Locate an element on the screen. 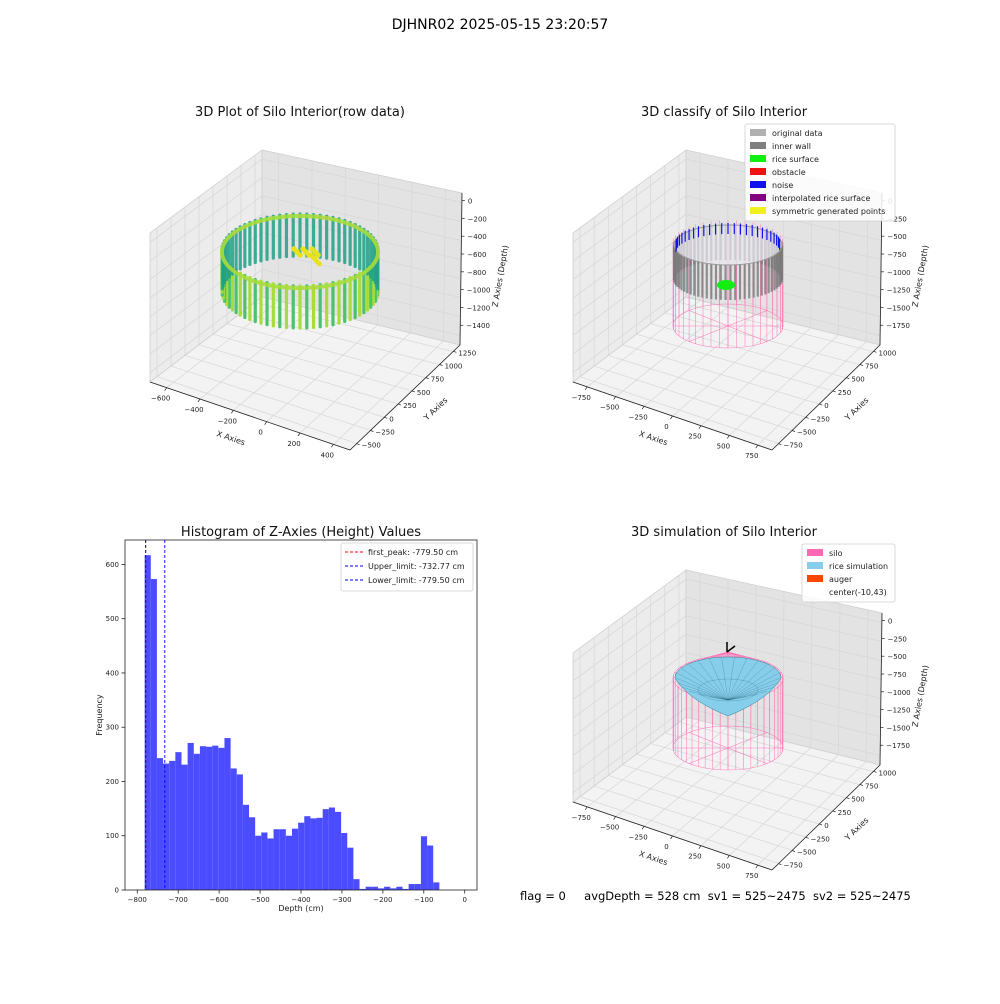  chart-simulation-ztick-label: −250 is located at coordinates (897, 639).